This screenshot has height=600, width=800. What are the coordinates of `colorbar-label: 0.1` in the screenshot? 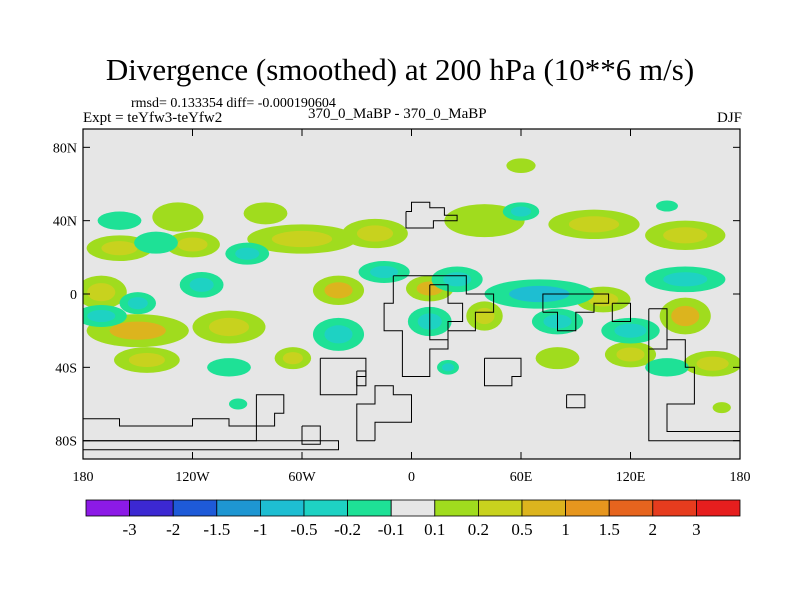 It's located at (434, 529).